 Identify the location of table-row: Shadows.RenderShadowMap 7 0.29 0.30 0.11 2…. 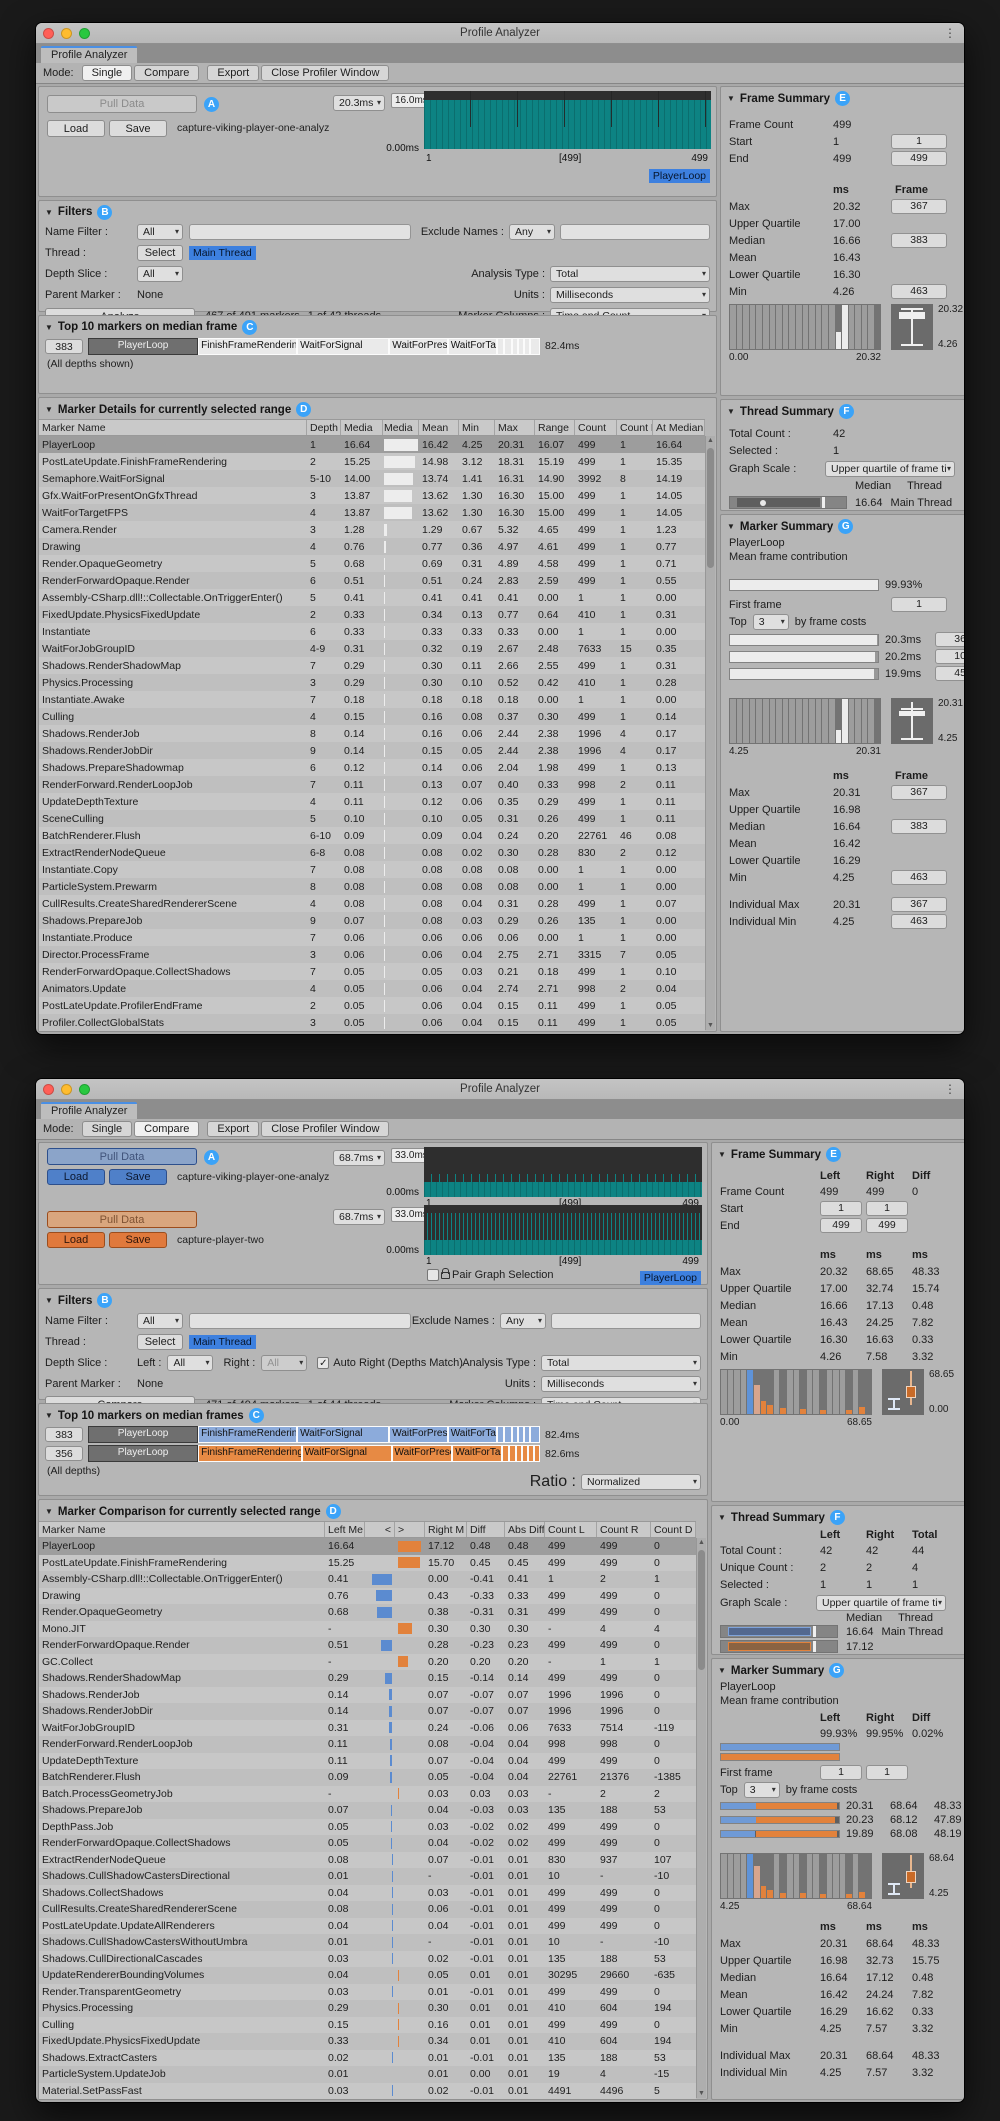
(372, 665).